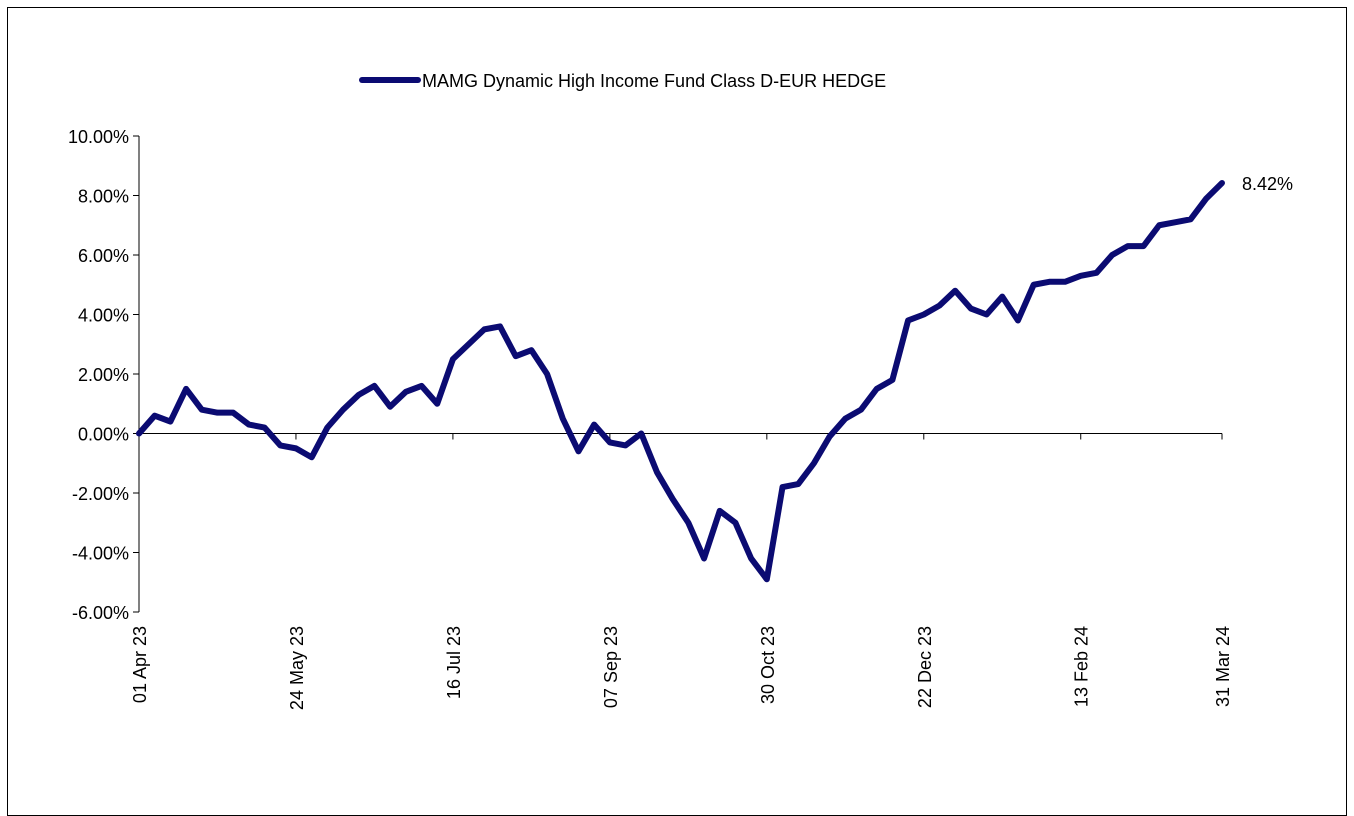  What do you see at coordinates (100, 494) in the screenshot?
I see `y-tick-label: -2.00%` at bounding box center [100, 494].